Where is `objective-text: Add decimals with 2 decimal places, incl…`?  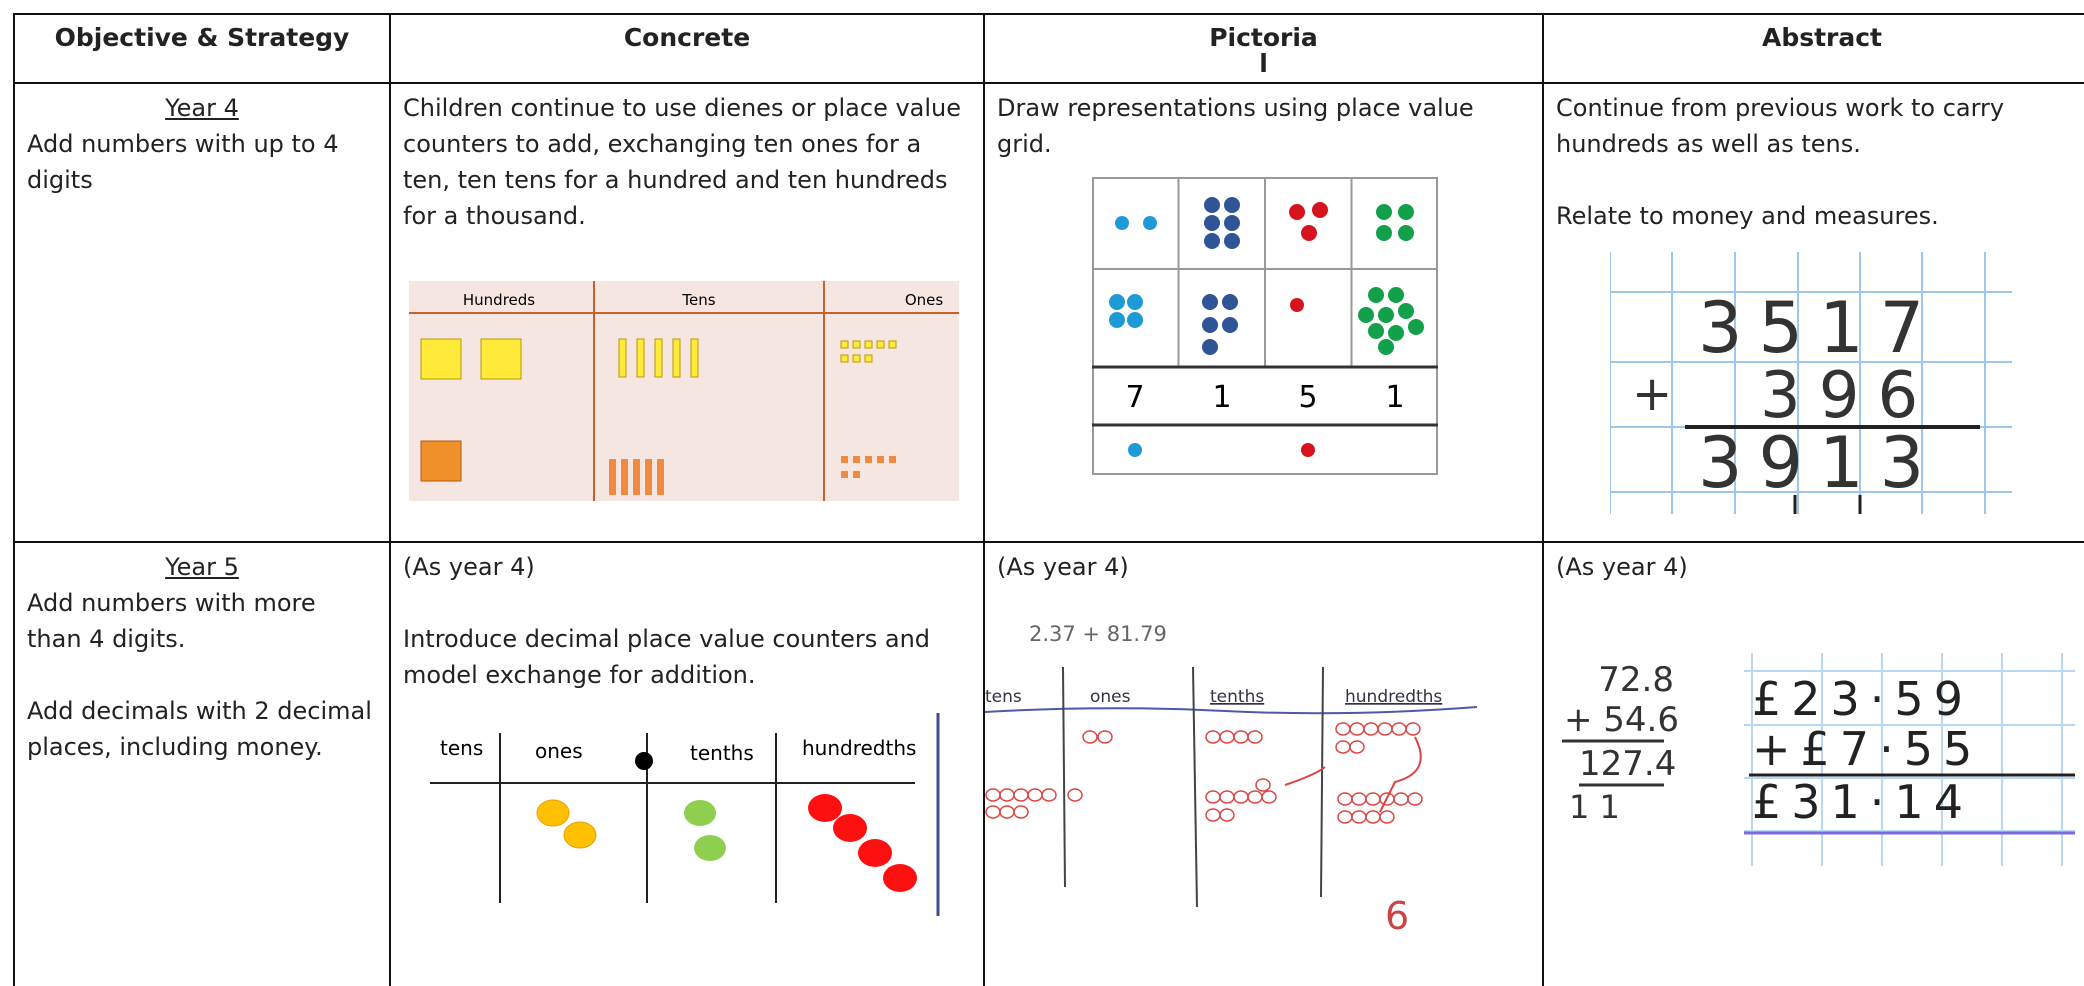
objective-text: Add decimals with 2 decimal places, incl… is located at coordinates (199, 729).